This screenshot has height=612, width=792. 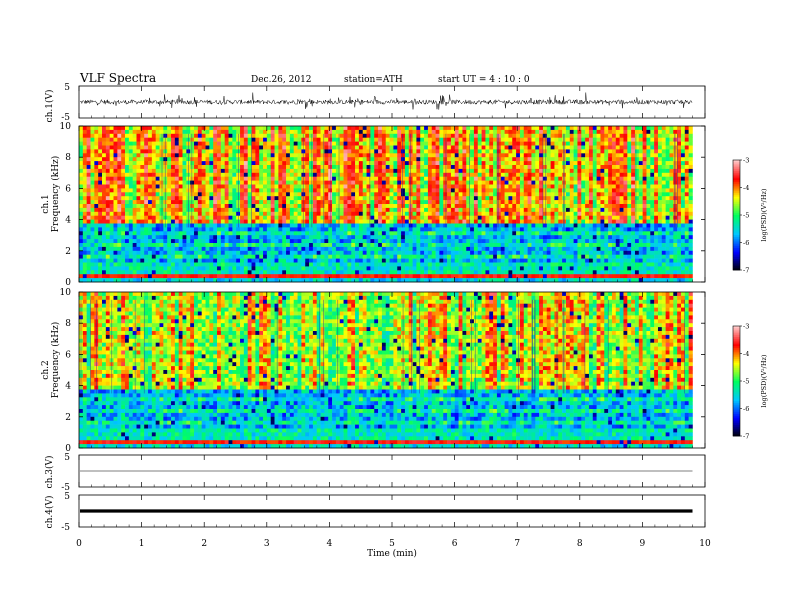 What do you see at coordinates (55, 360) in the screenshot?
I see `ch2-frequency-label: Frequency (kHz)` at bounding box center [55, 360].